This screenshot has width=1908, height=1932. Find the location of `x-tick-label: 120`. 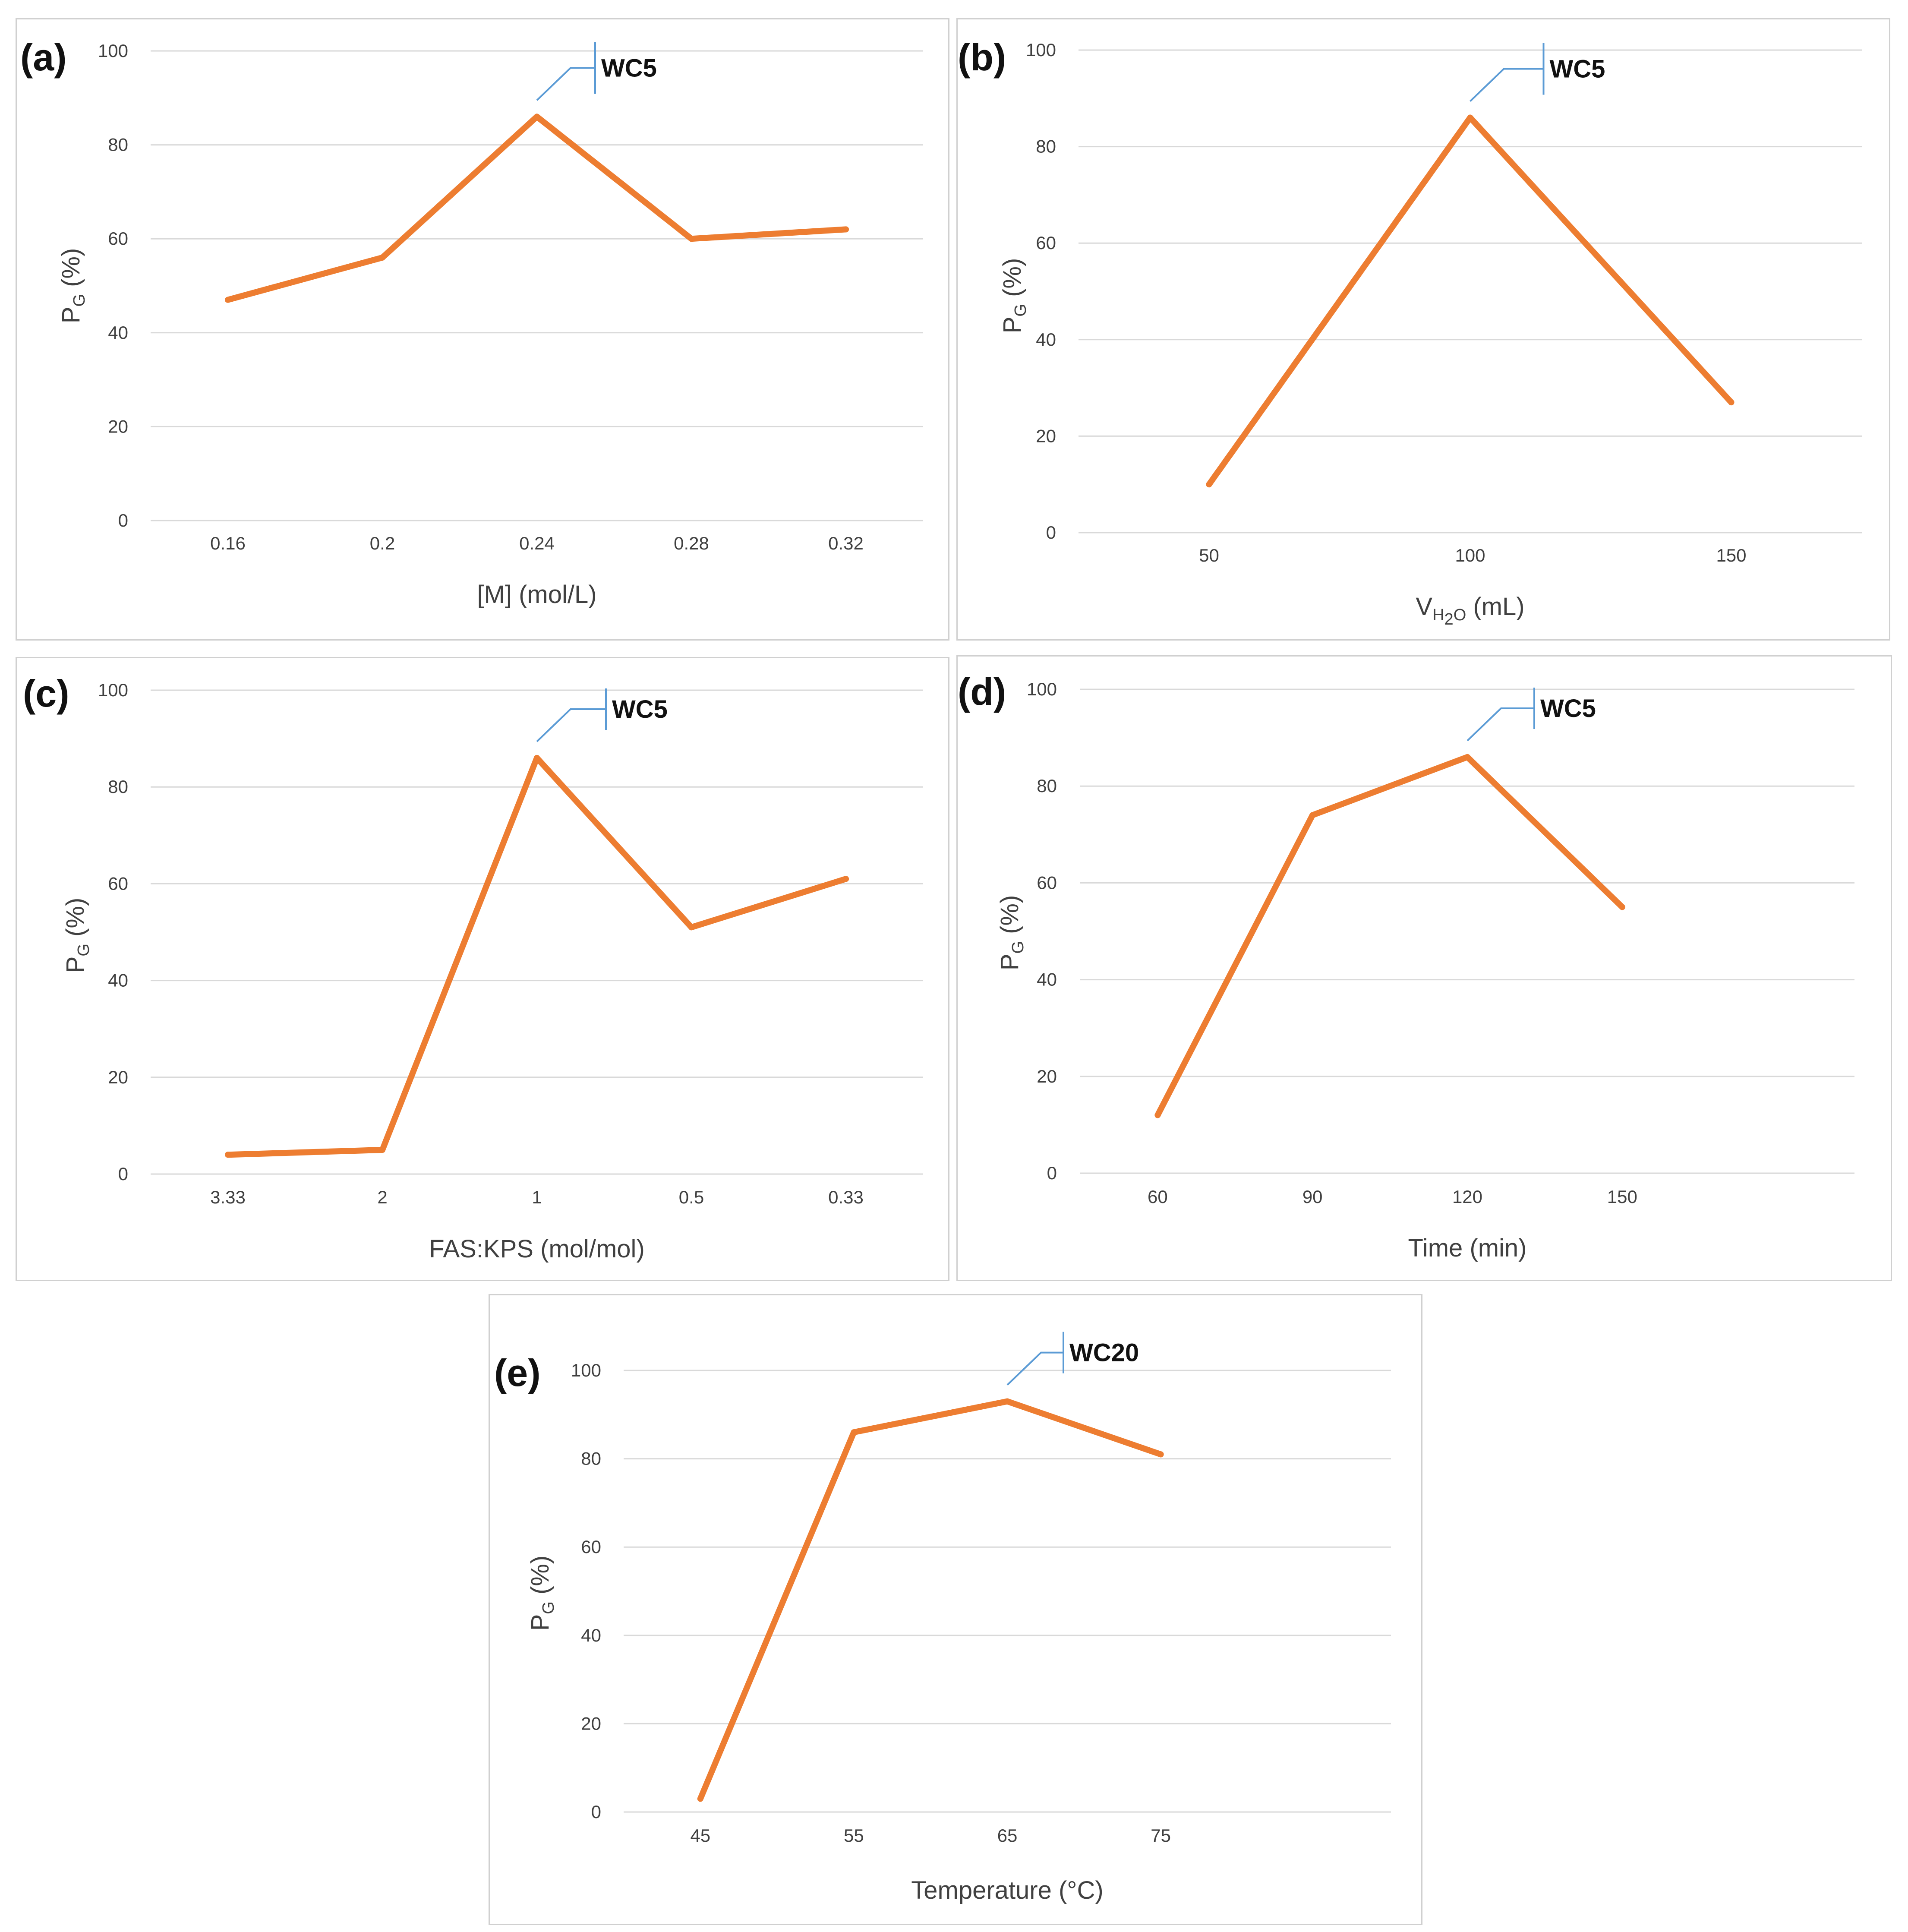

x-tick-label: 120 is located at coordinates (1467, 1197).